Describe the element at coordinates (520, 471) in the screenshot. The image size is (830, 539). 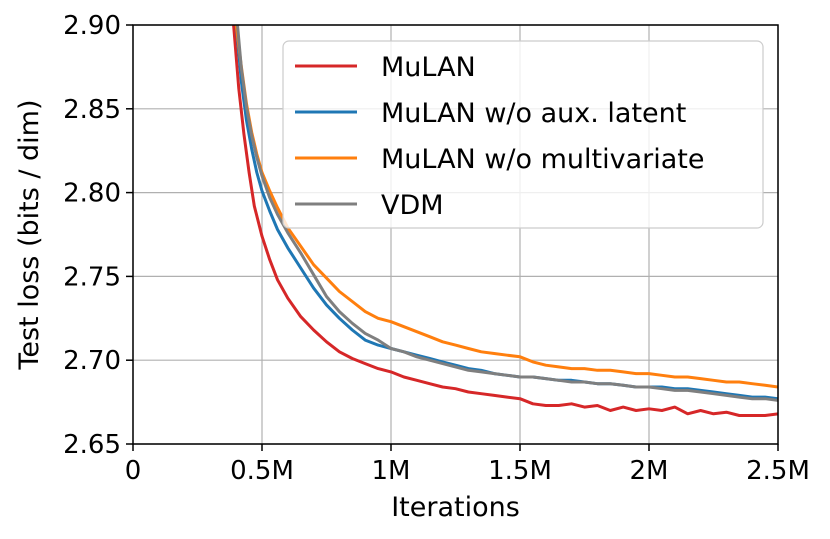
I see `x-tick-label: 1.5M` at that location.